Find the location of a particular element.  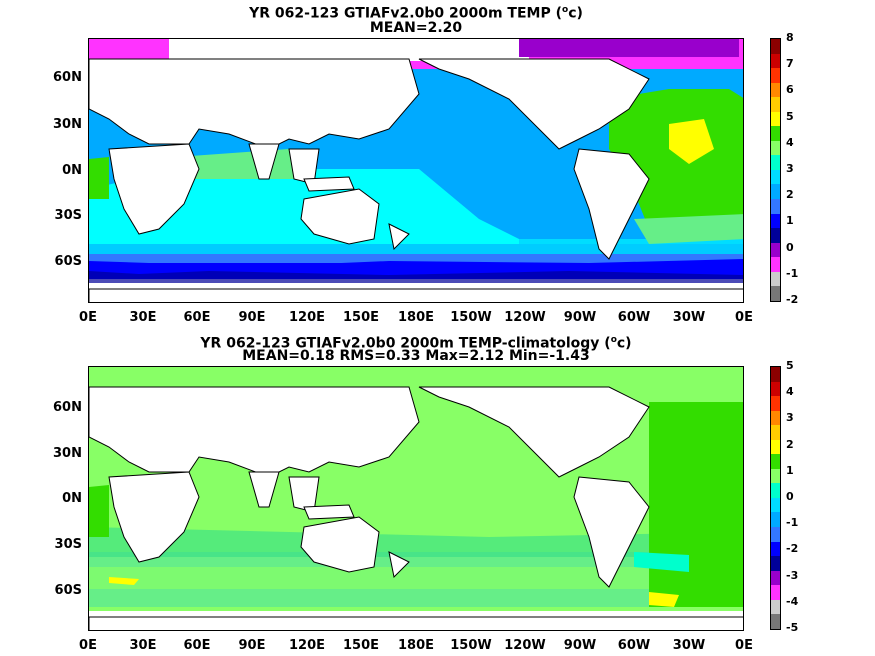

colorbar-tick-label: 8 is located at coordinates (790, 37).